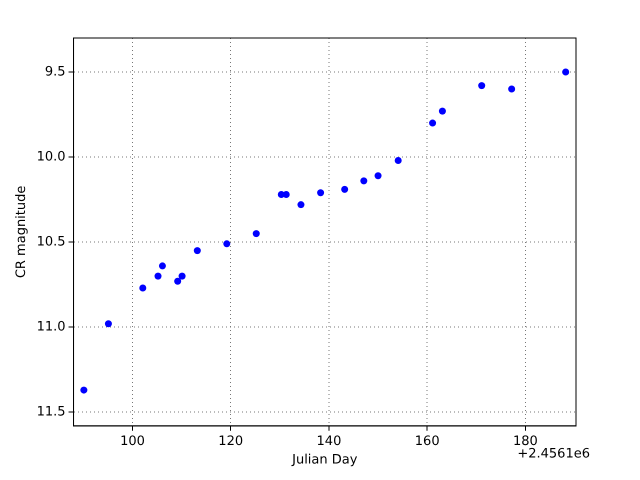 The height and width of the screenshot is (480, 640). What do you see at coordinates (22, 232) in the screenshot?
I see `y-axis-title: CR magnitude` at bounding box center [22, 232].